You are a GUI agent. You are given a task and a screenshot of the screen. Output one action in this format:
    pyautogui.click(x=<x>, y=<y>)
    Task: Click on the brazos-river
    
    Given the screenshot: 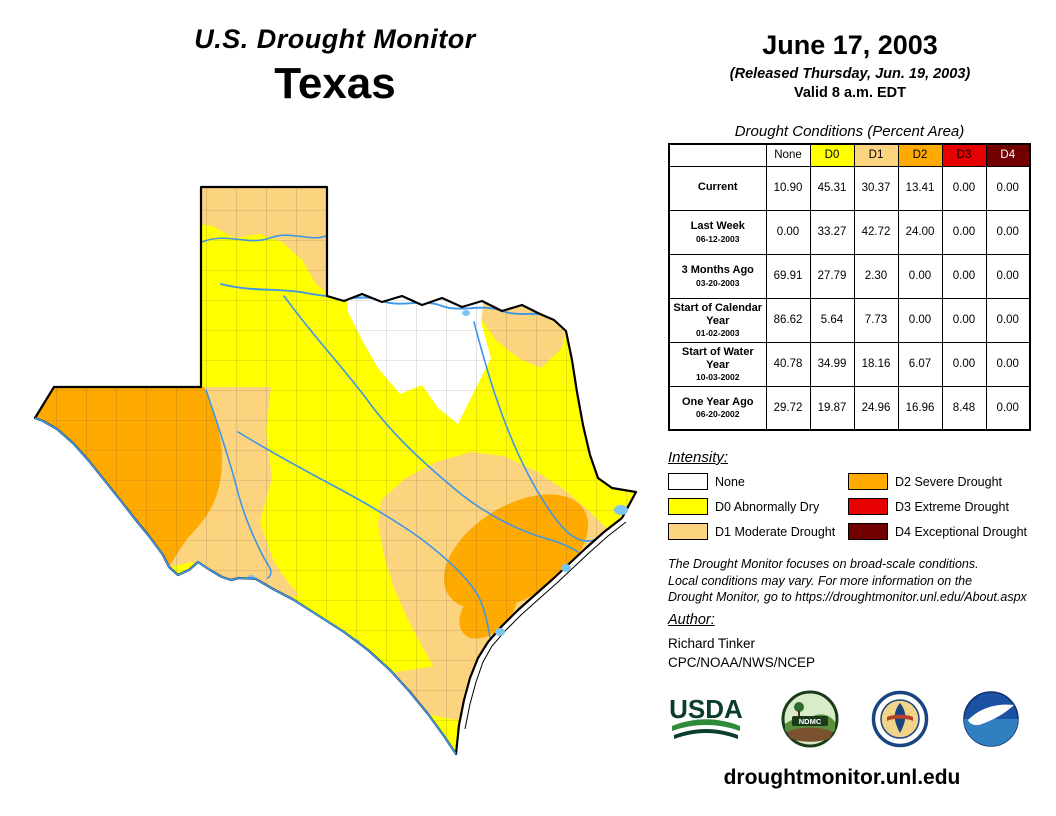 What is the action you would take?
    pyautogui.click(x=431, y=424)
    